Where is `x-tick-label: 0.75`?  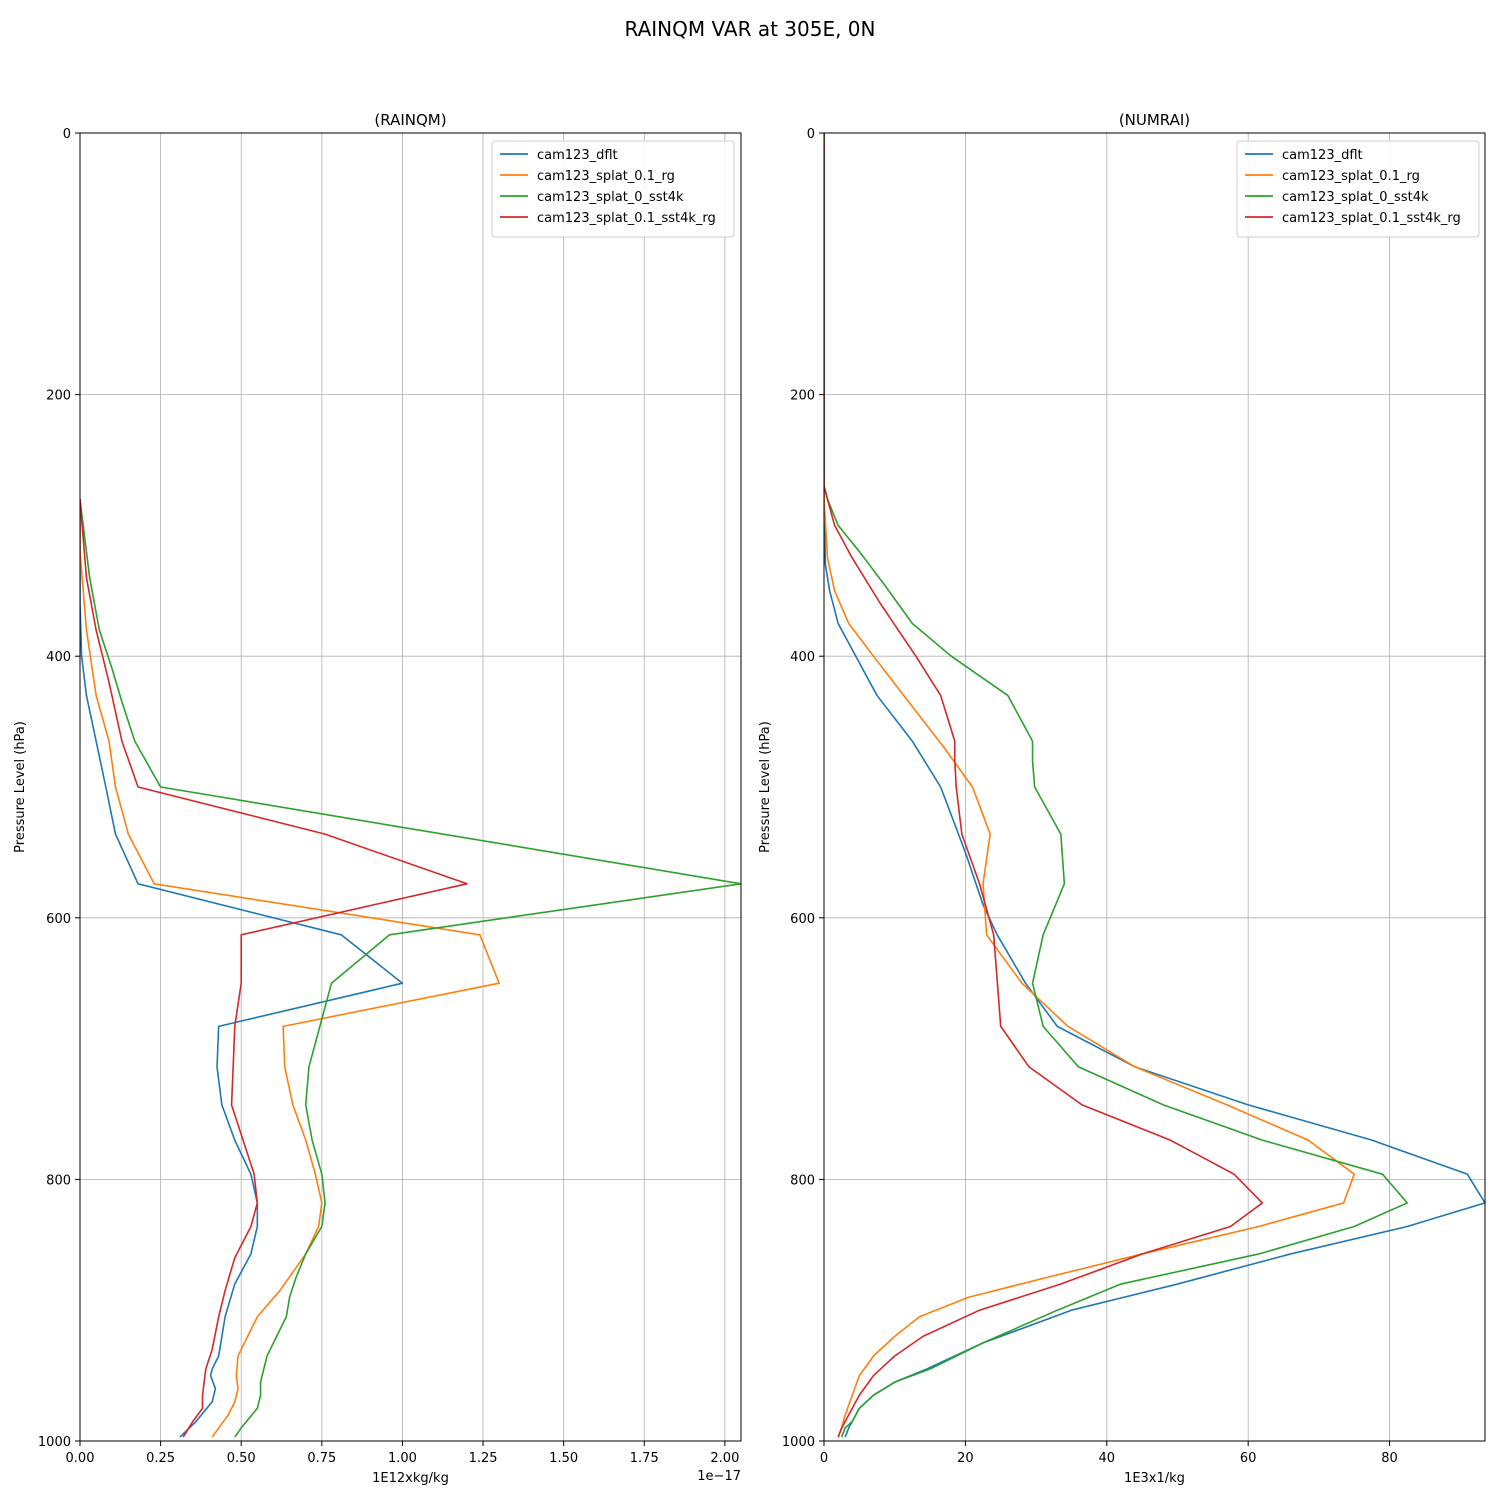
x-tick-label: 0.75 is located at coordinates (321, 1458).